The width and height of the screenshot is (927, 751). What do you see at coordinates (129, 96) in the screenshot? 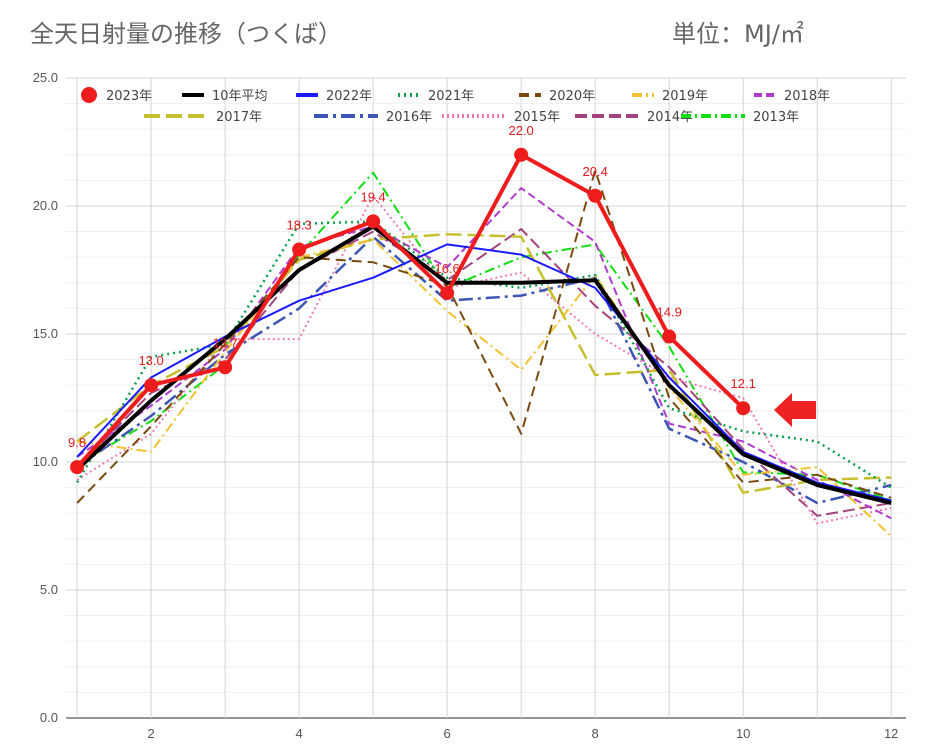
I see `legend-label: 2023年` at bounding box center [129, 96].